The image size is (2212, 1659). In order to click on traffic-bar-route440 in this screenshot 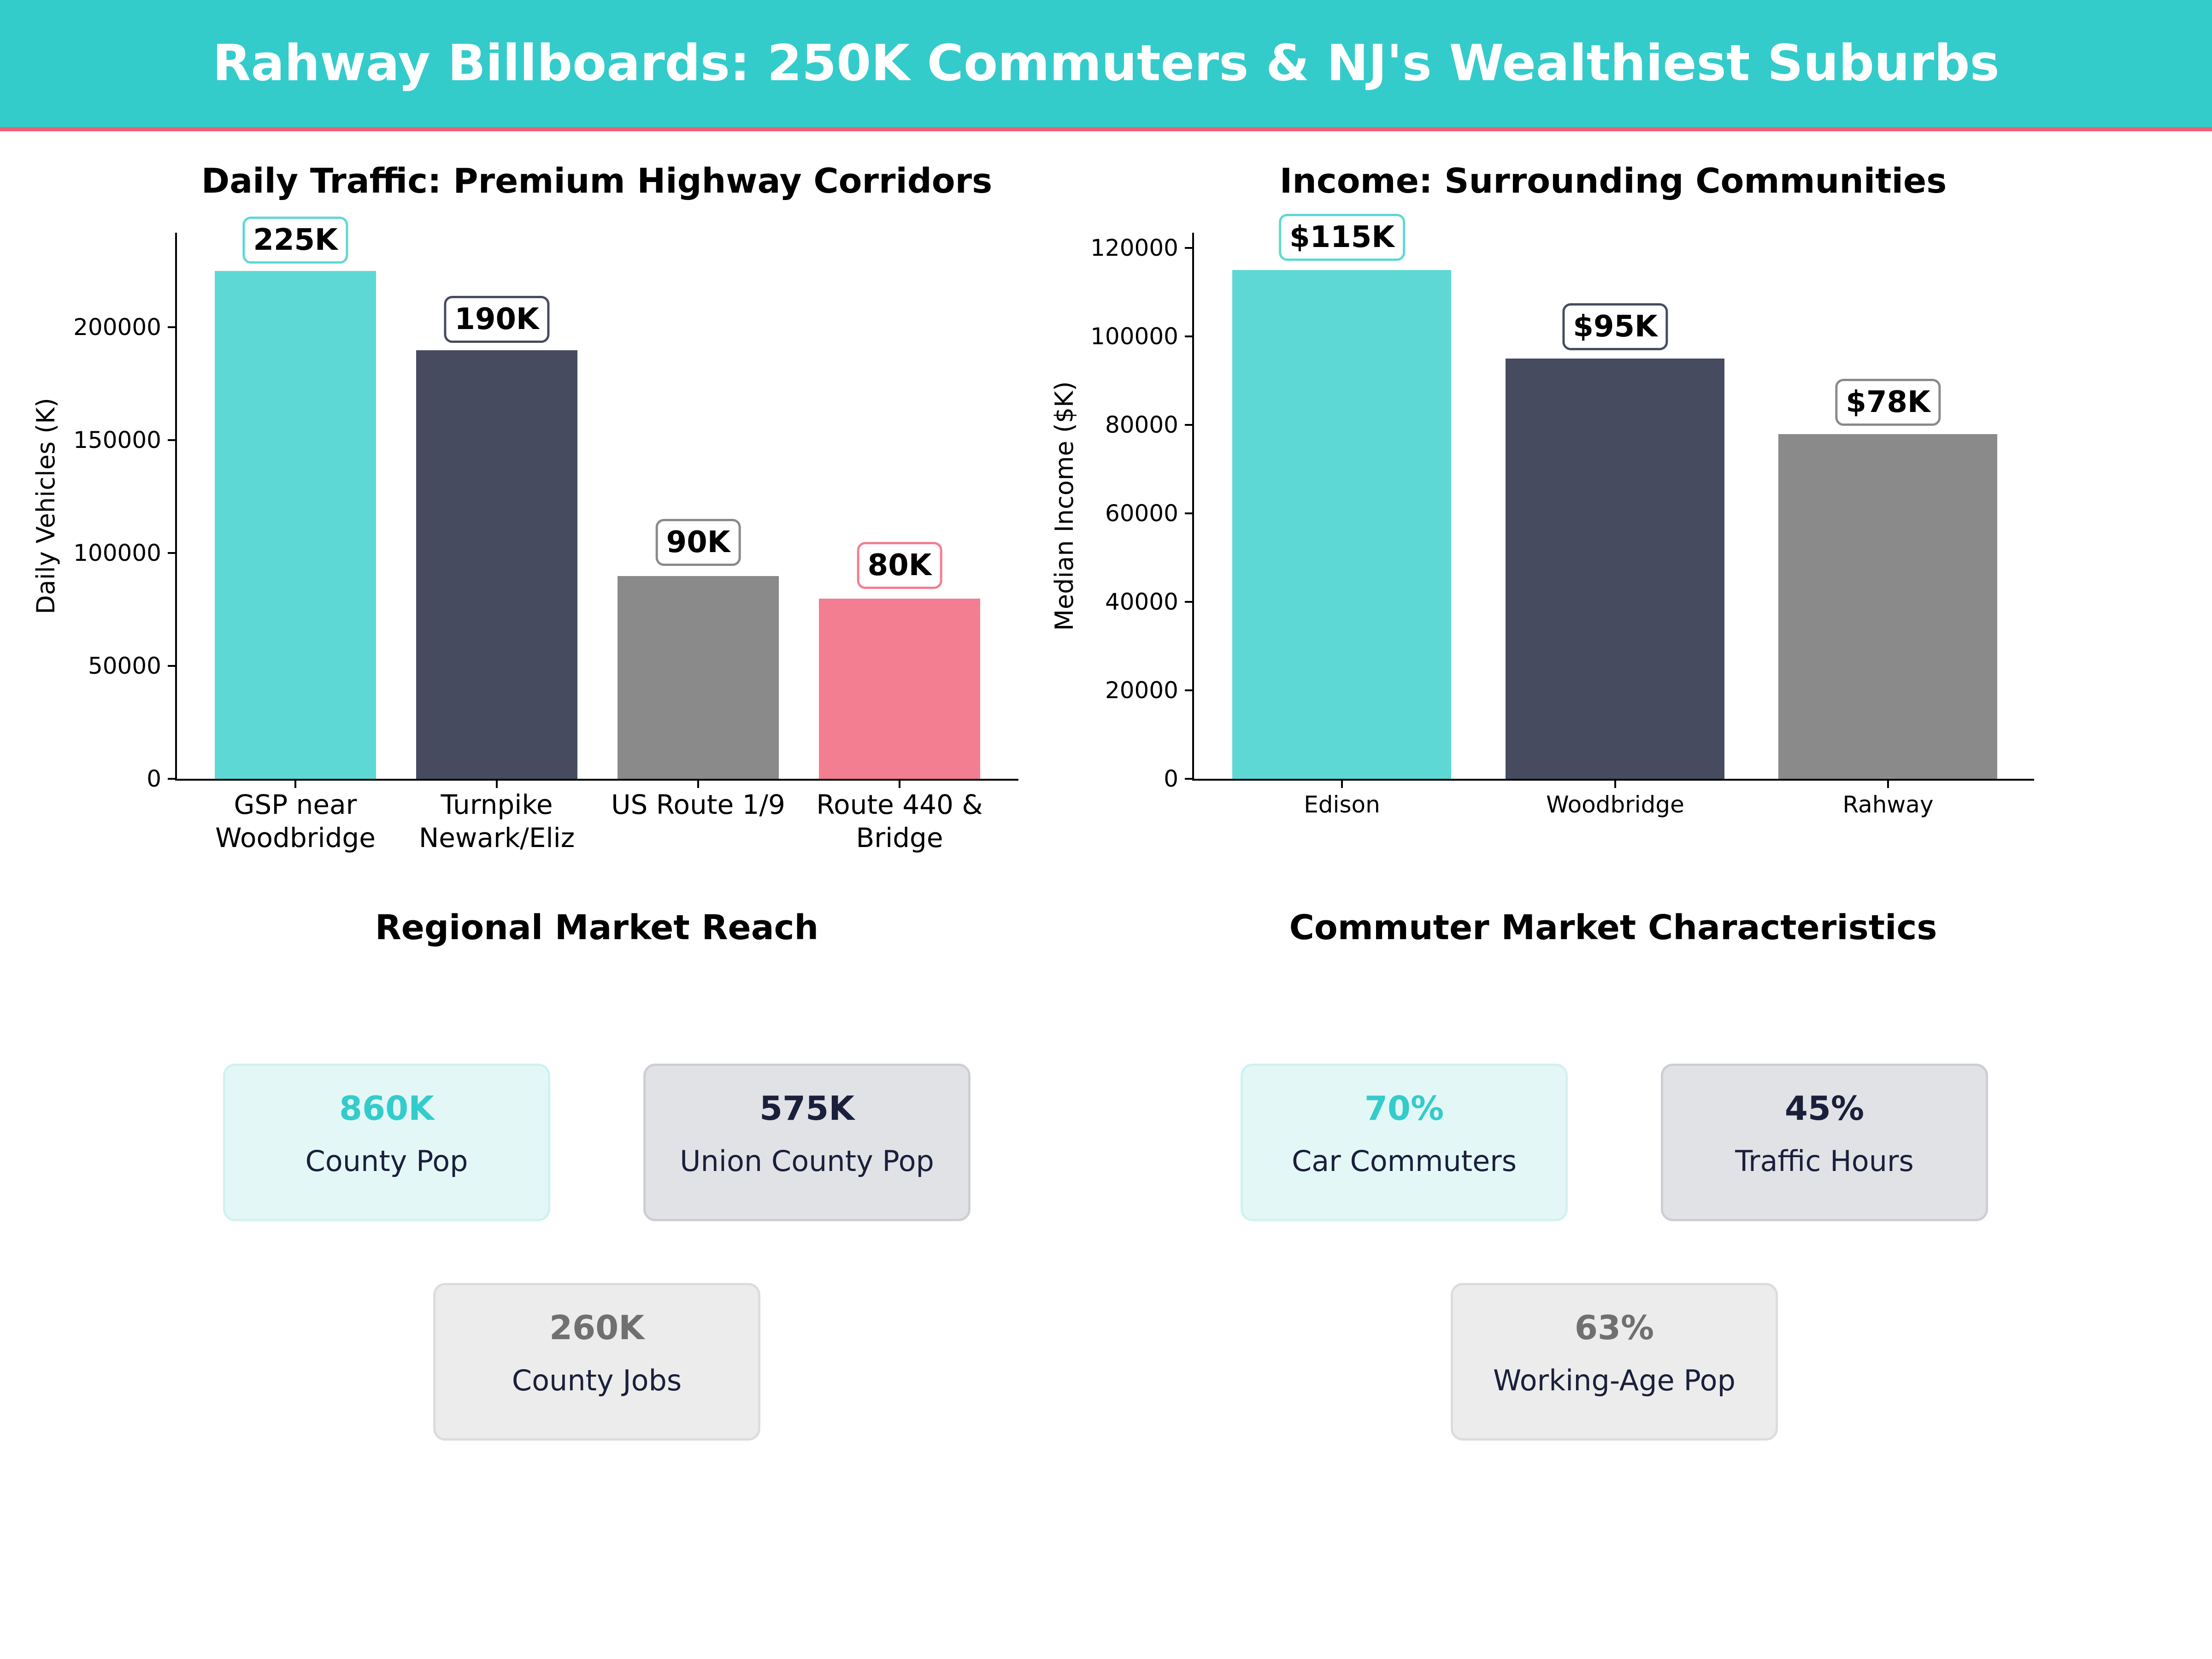, I will do `click(899, 689)`.